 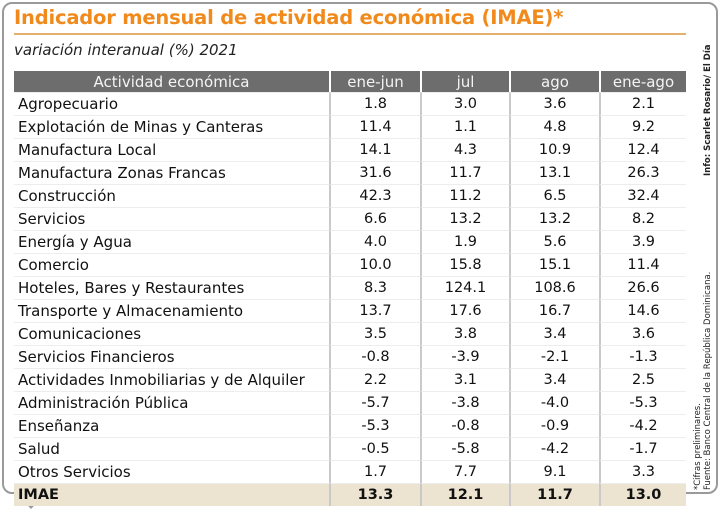 What do you see at coordinates (554, 310) in the screenshot?
I see `value-cell: 16.7` at bounding box center [554, 310].